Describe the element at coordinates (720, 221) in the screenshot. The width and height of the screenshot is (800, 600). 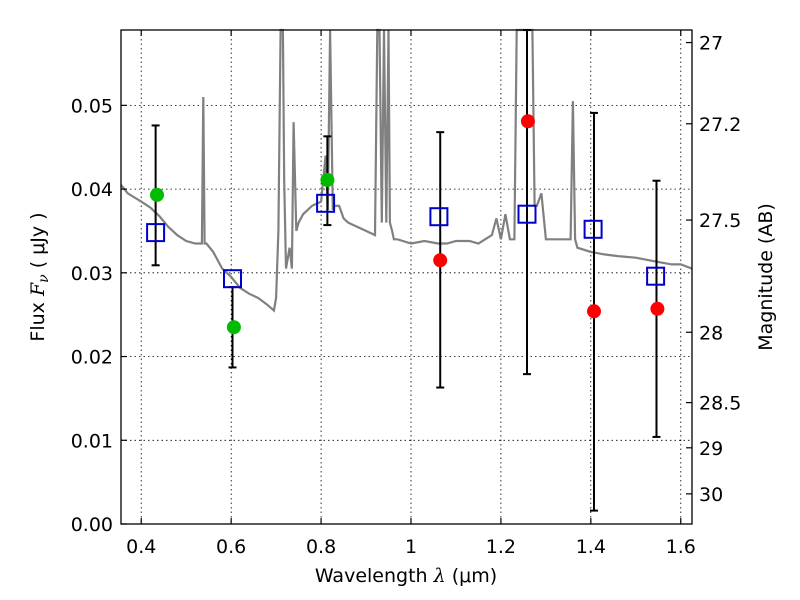
I see `right-tick-label: 27.5` at that location.